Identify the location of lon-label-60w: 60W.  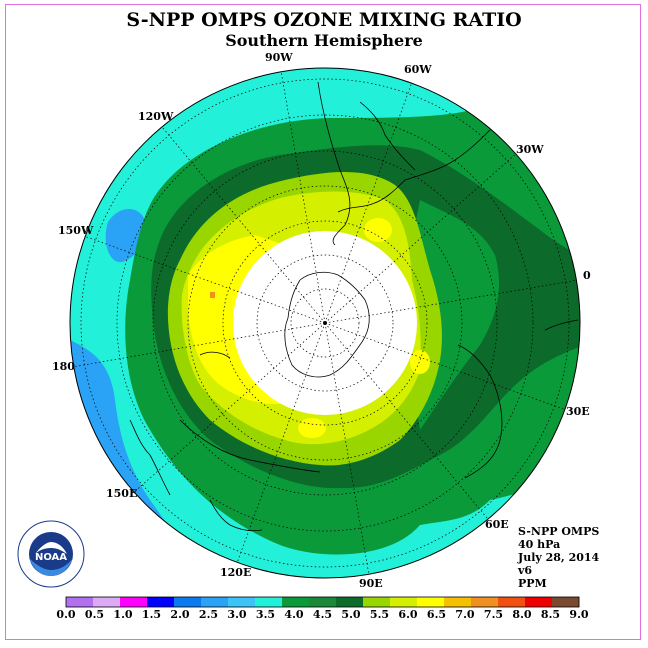
(418, 69).